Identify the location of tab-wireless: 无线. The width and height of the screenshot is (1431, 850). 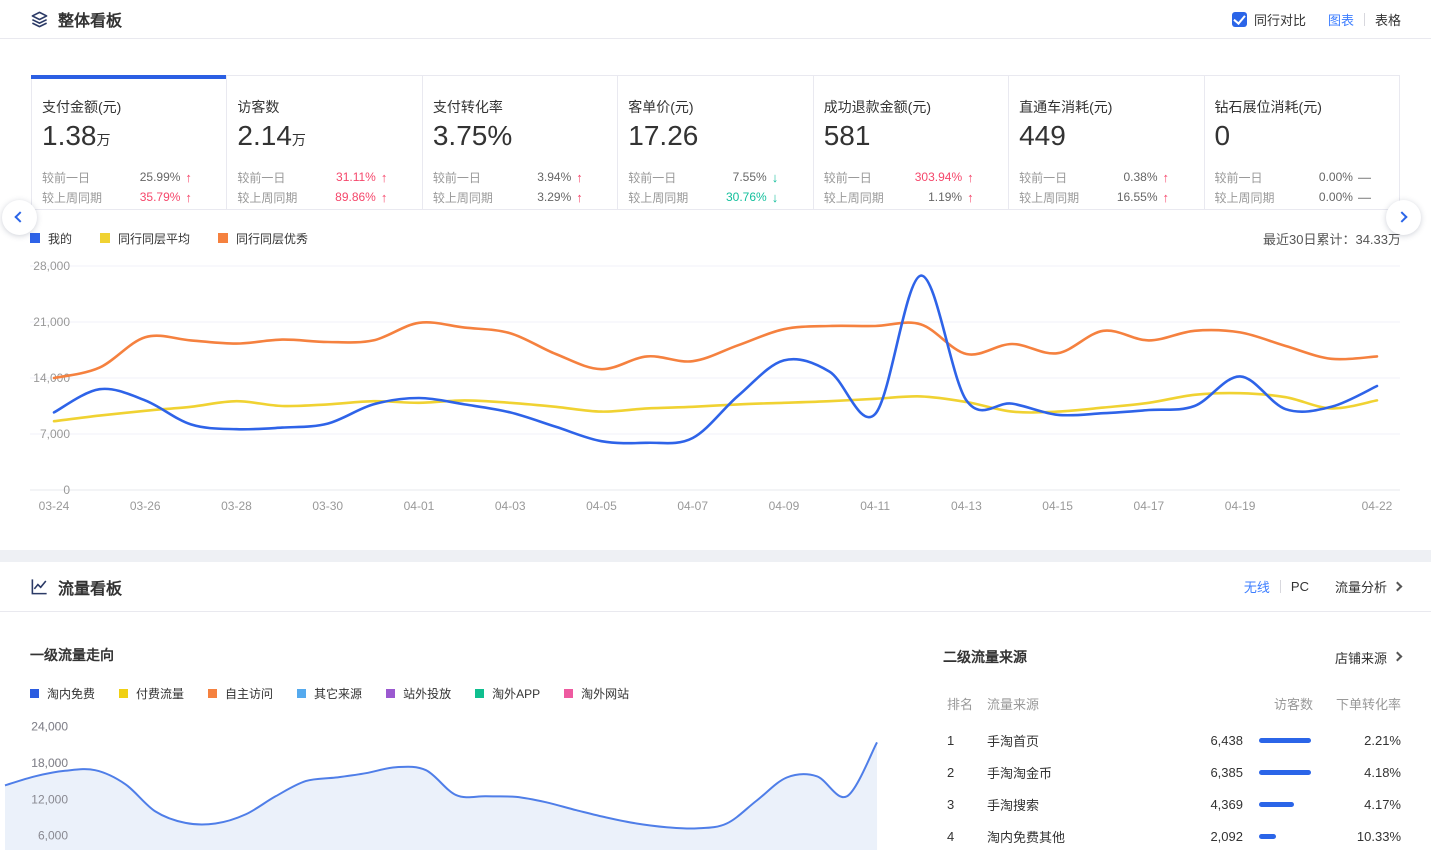
(1256, 587).